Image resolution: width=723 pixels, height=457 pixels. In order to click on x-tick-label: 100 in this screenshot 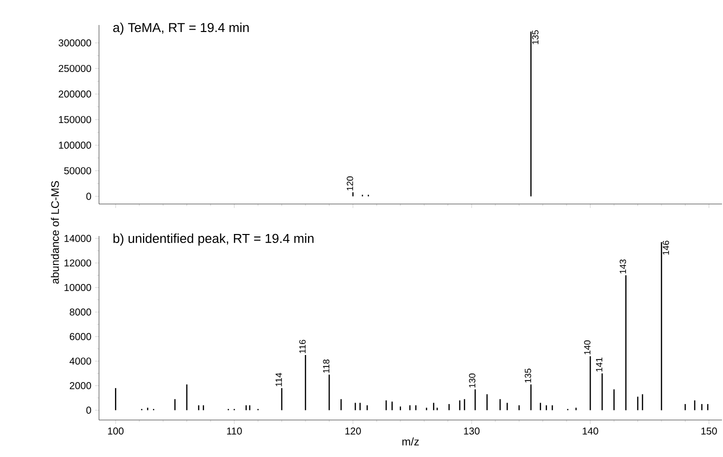, I will do `click(116, 431)`.